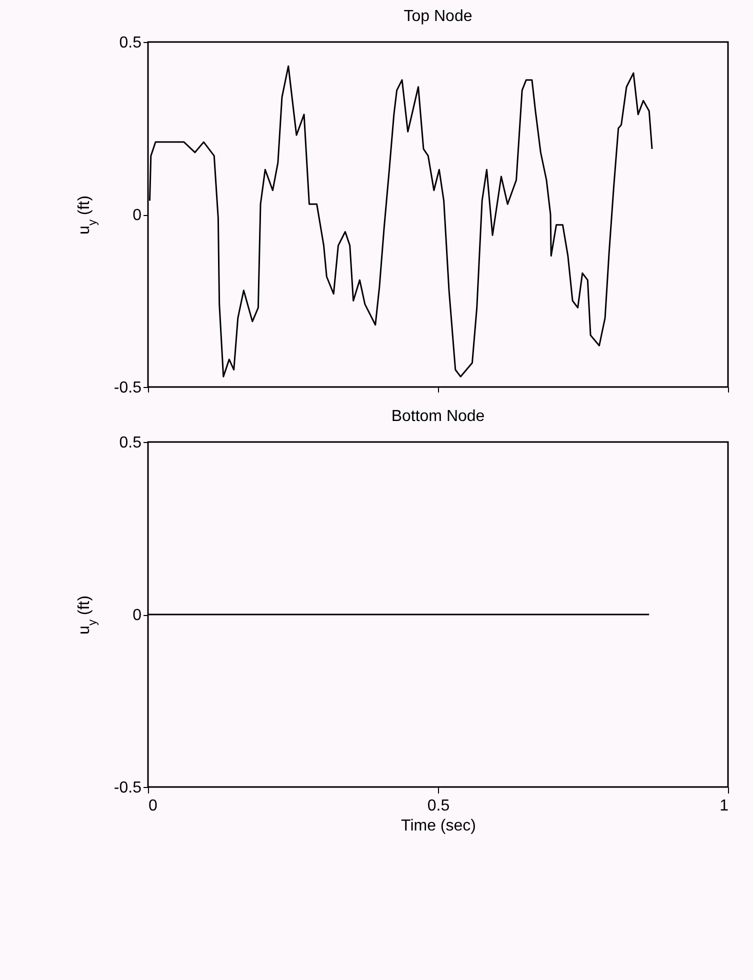 The width and height of the screenshot is (753, 980). Describe the element at coordinates (438, 416) in the screenshot. I see `chart-title: Bottom Node` at that location.